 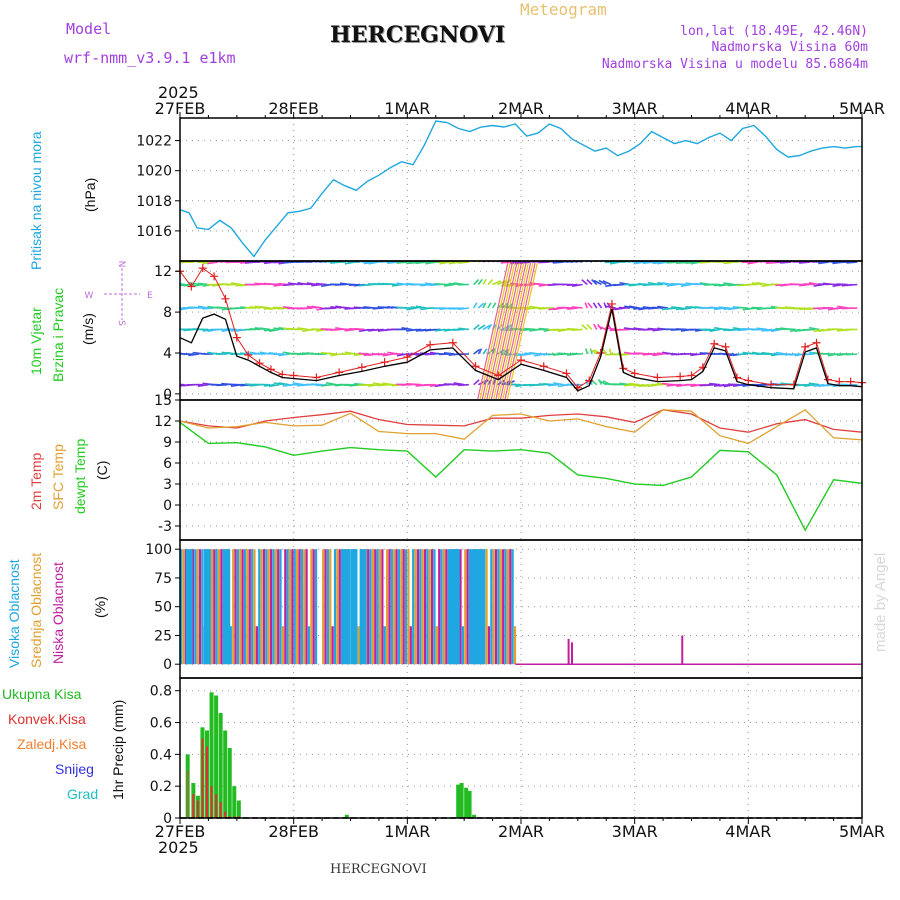 What do you see at coordinates (180, 108) in the screenshot?
I see `x-label-top: 27FEB` at bounding box center [180, 108].